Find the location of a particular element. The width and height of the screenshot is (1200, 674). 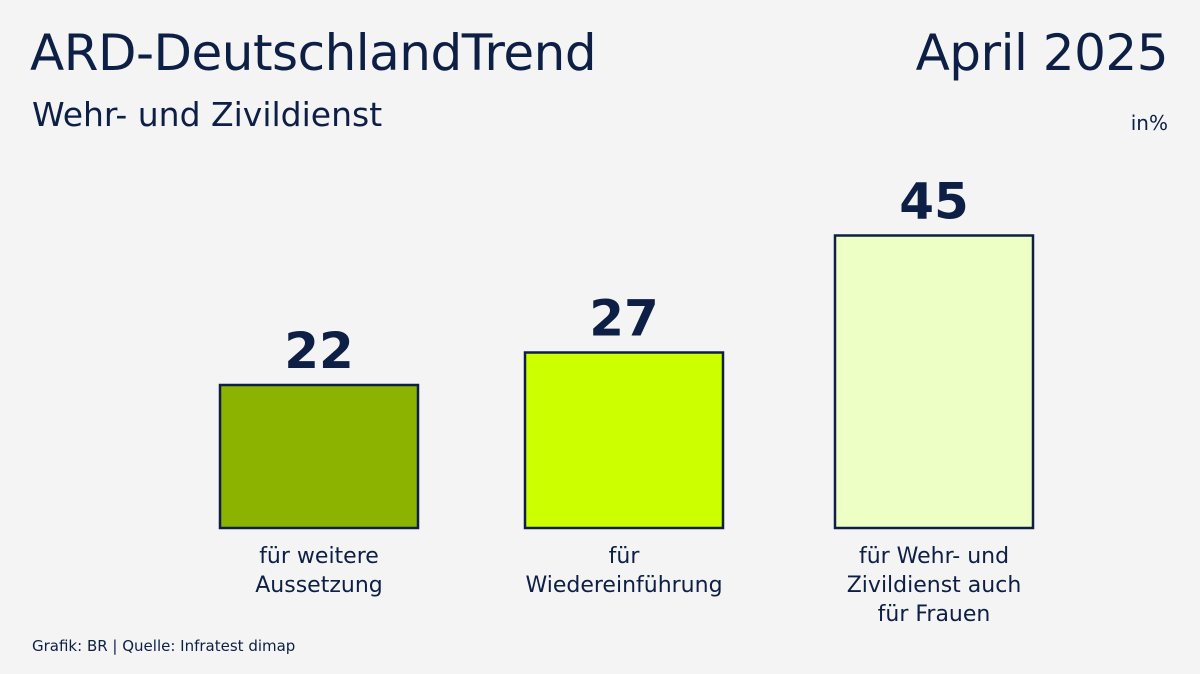

chart-subtitle: Wehr- und Zivildienst is located at coordinates (207, 114).